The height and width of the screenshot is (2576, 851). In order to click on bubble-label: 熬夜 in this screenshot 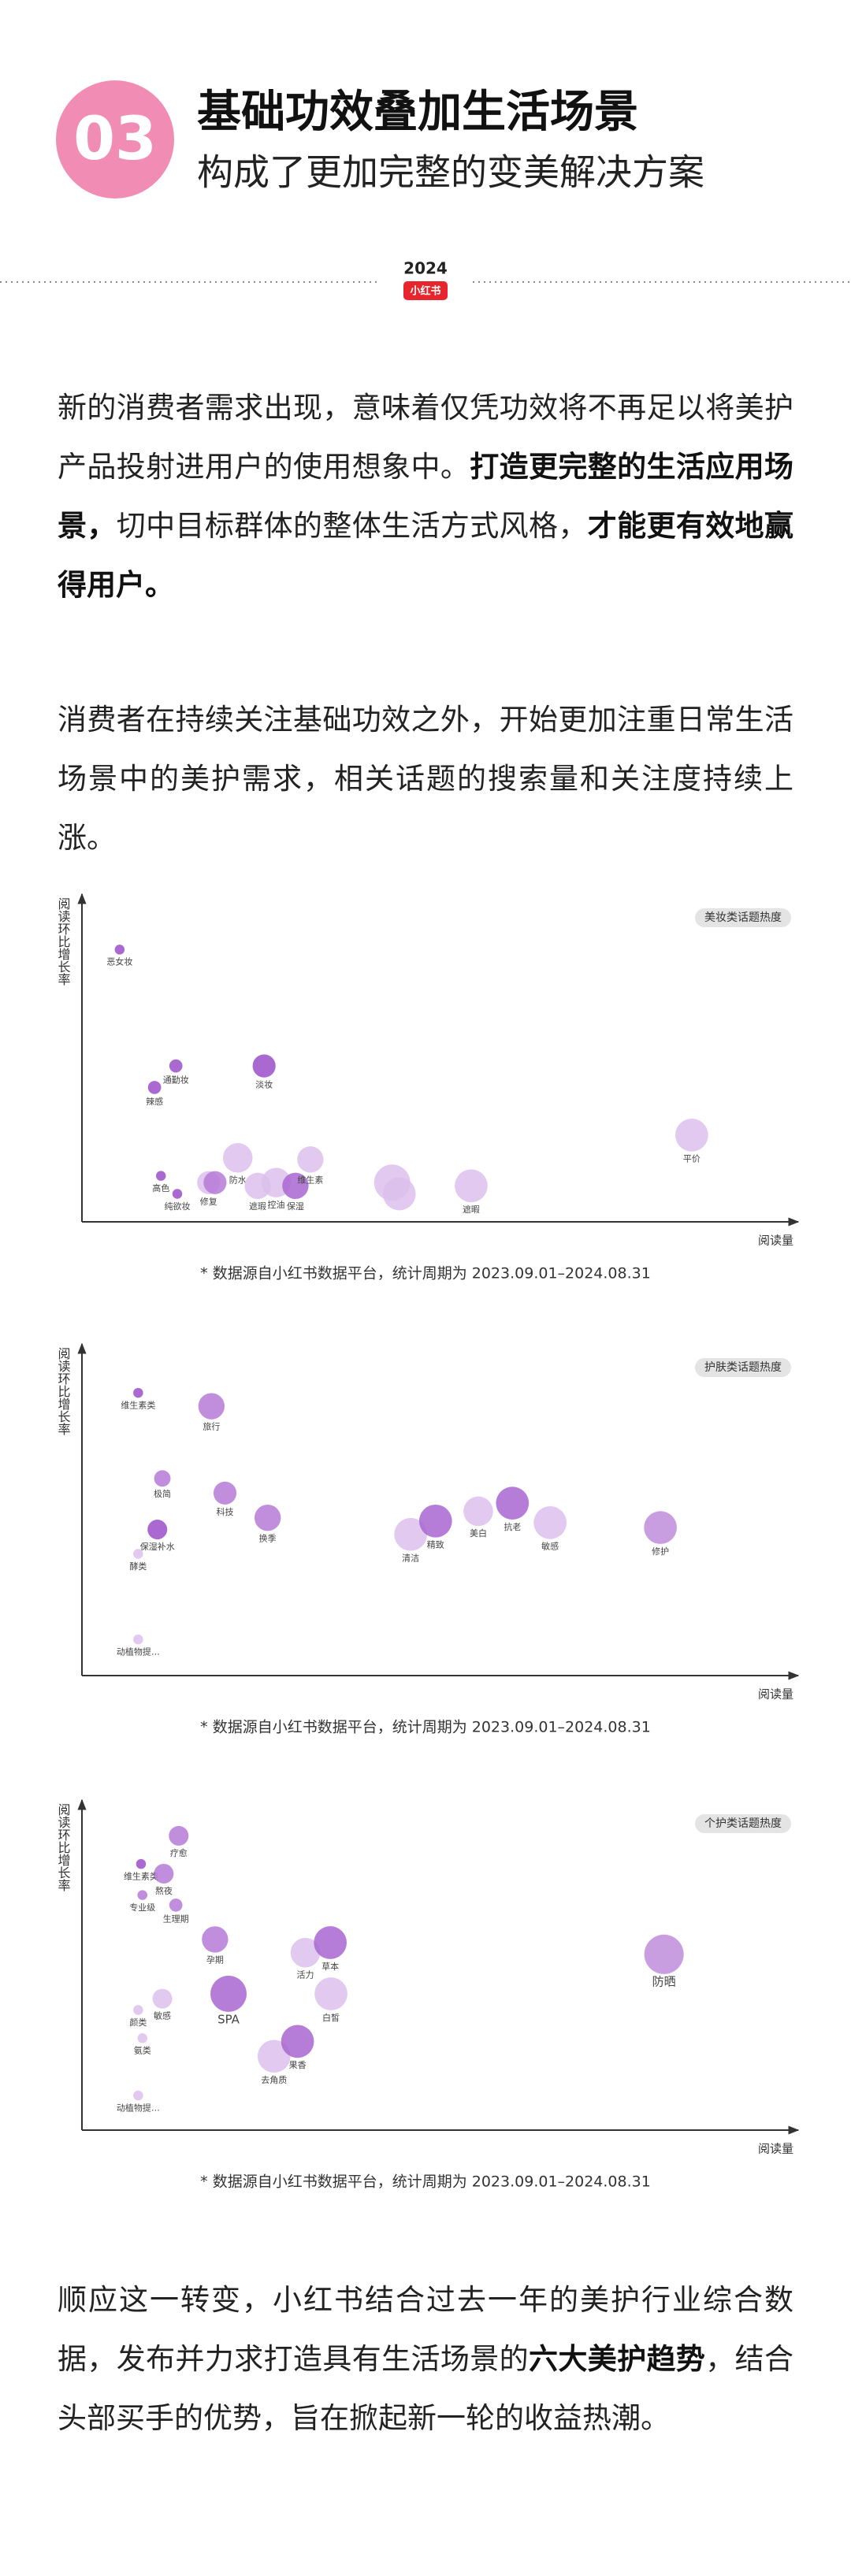, I will do `click(164, 1890)`.